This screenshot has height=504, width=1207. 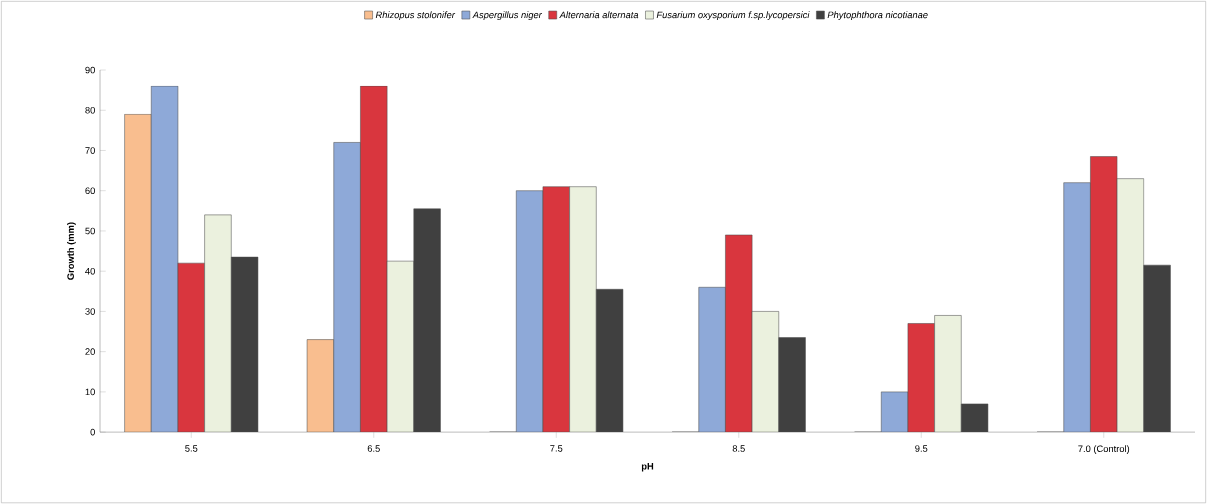 I want to click on x-tick-label: 8.5, so click(x=738, y=448).